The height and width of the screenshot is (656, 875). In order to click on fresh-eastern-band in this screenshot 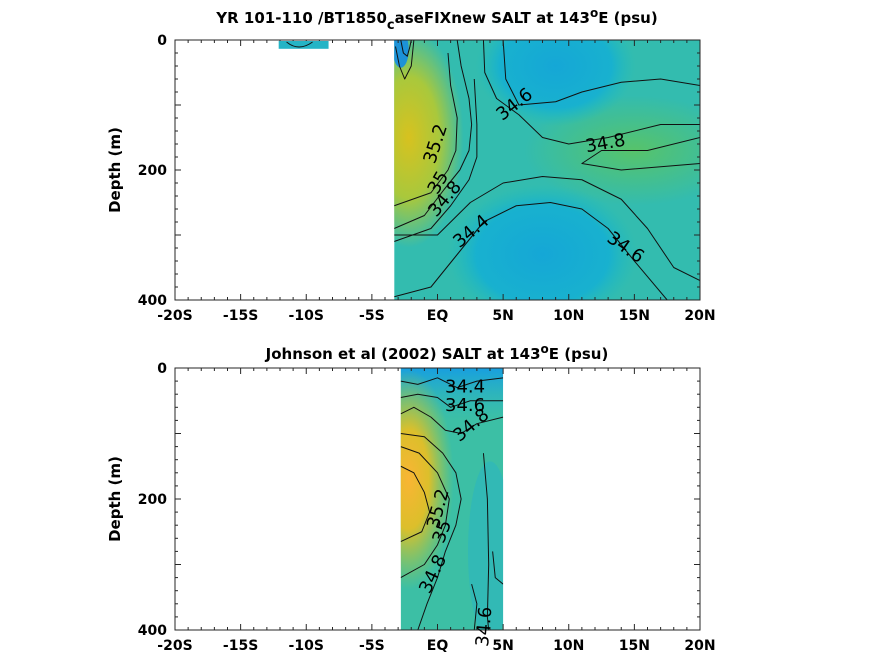, I will do `click(486, 545)`.